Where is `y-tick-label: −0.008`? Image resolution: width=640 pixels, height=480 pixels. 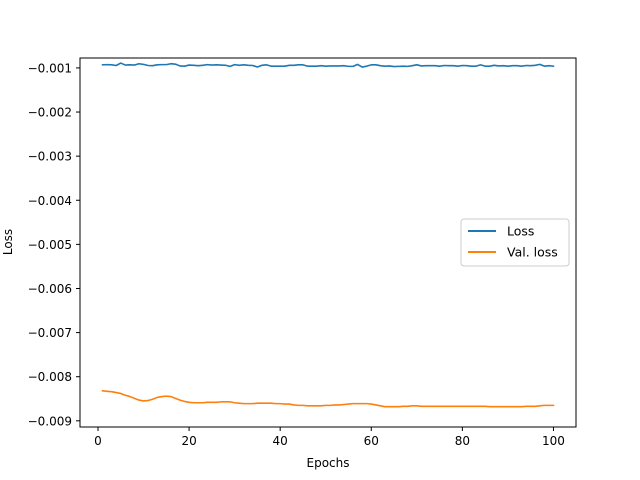
y-tick-label: −0.008 is located at coordinates (50, 377).